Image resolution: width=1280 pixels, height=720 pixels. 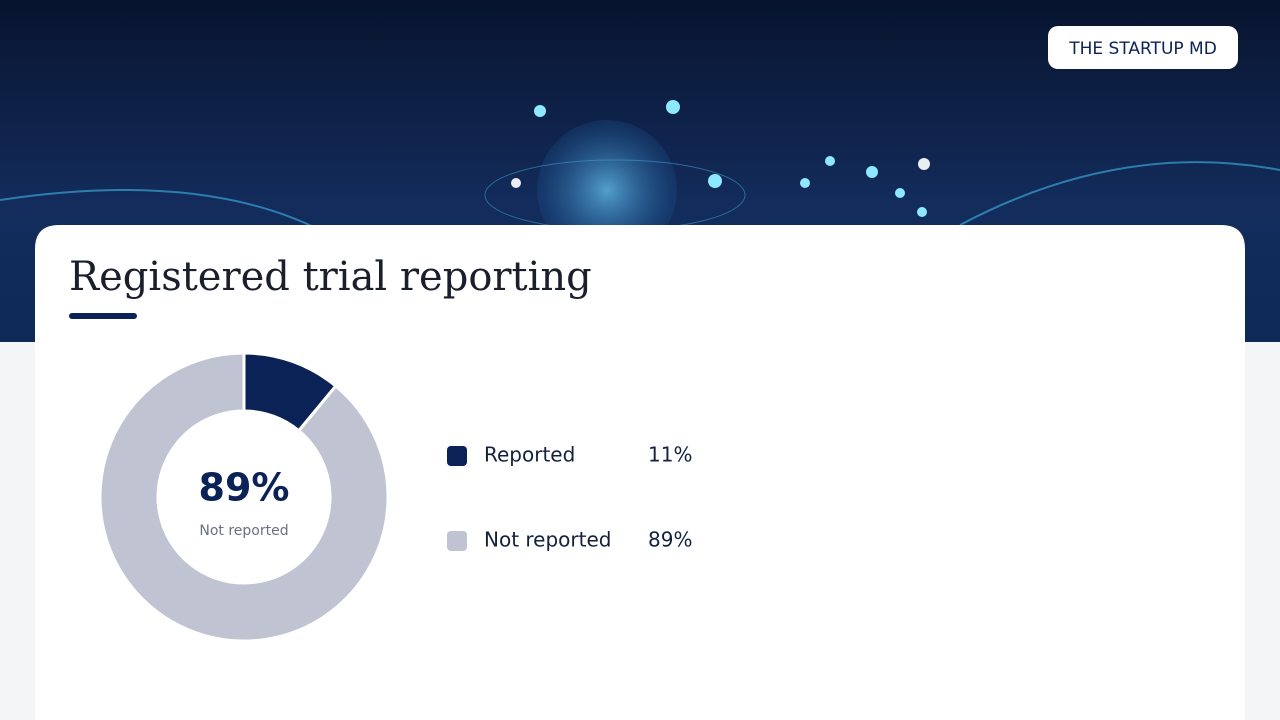 What do you see at coordinates (670, 540) in the screenshot?
I see `legend-value: 89%` at bounding box center [670, 540].